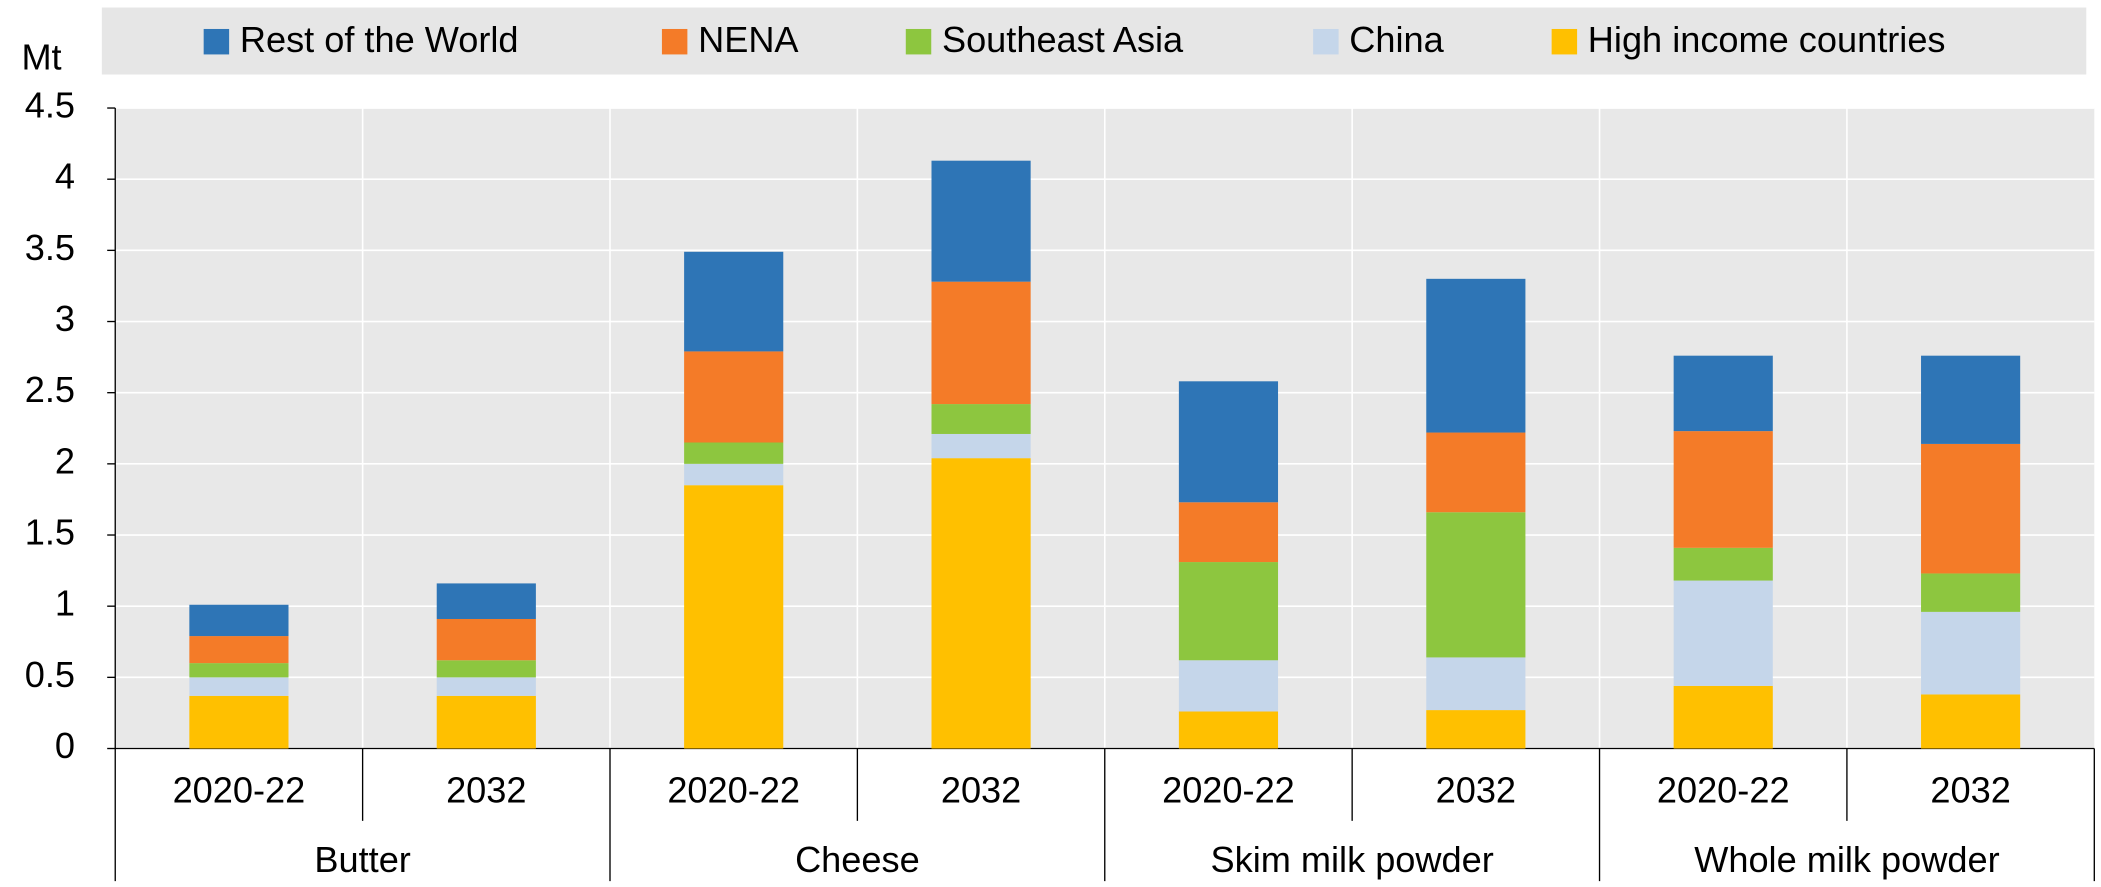  I want to click on group-label: Butter, so click(362, 859).